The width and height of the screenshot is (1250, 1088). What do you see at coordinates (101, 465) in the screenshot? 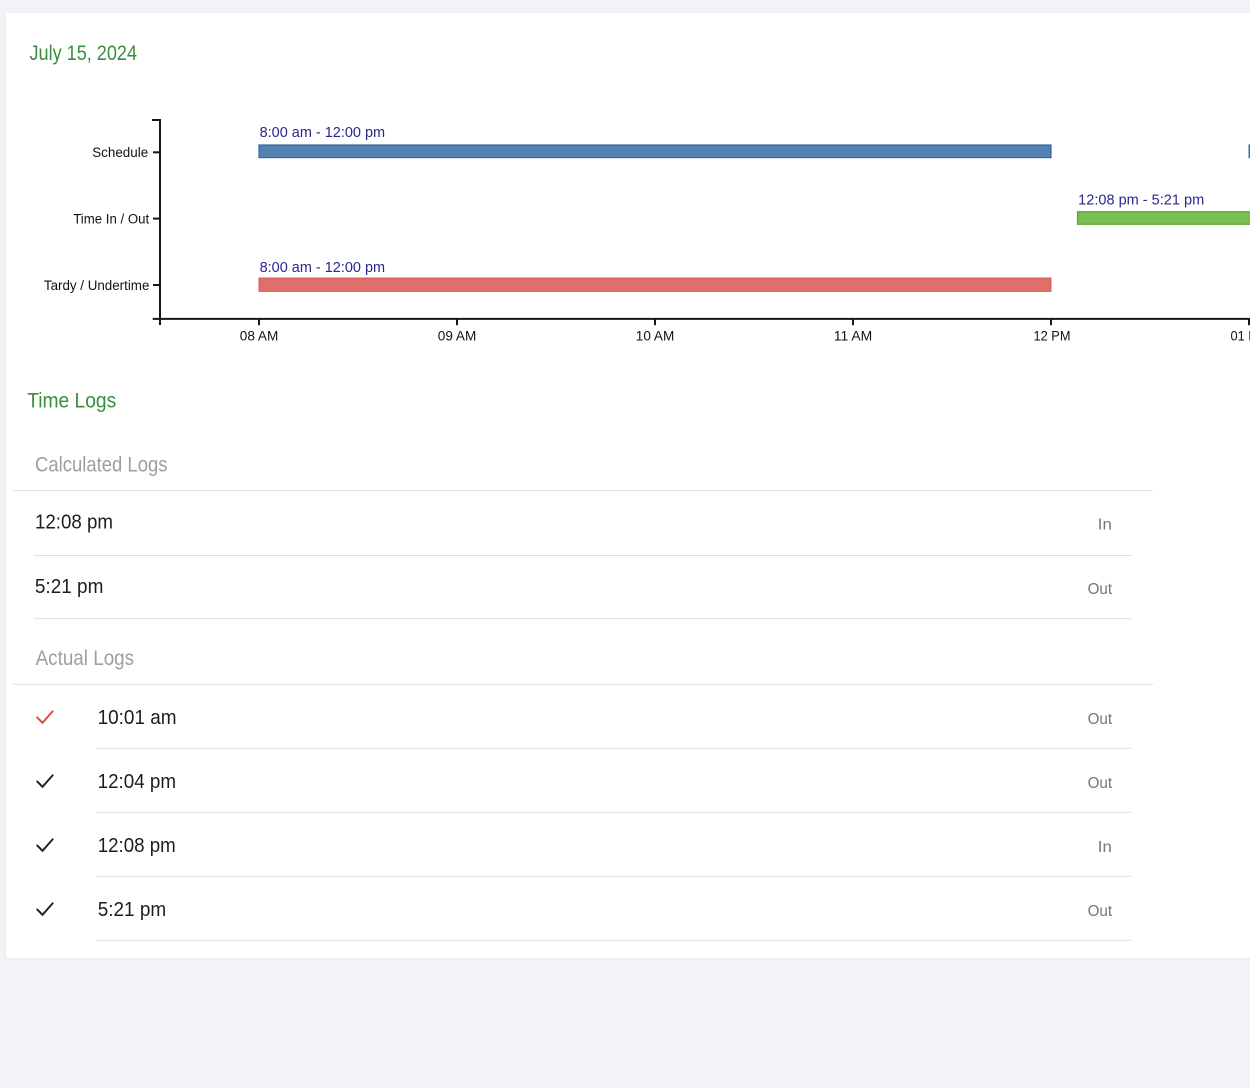
I see `svg-text: Calculated Logs` at bounding box center [101, 465].